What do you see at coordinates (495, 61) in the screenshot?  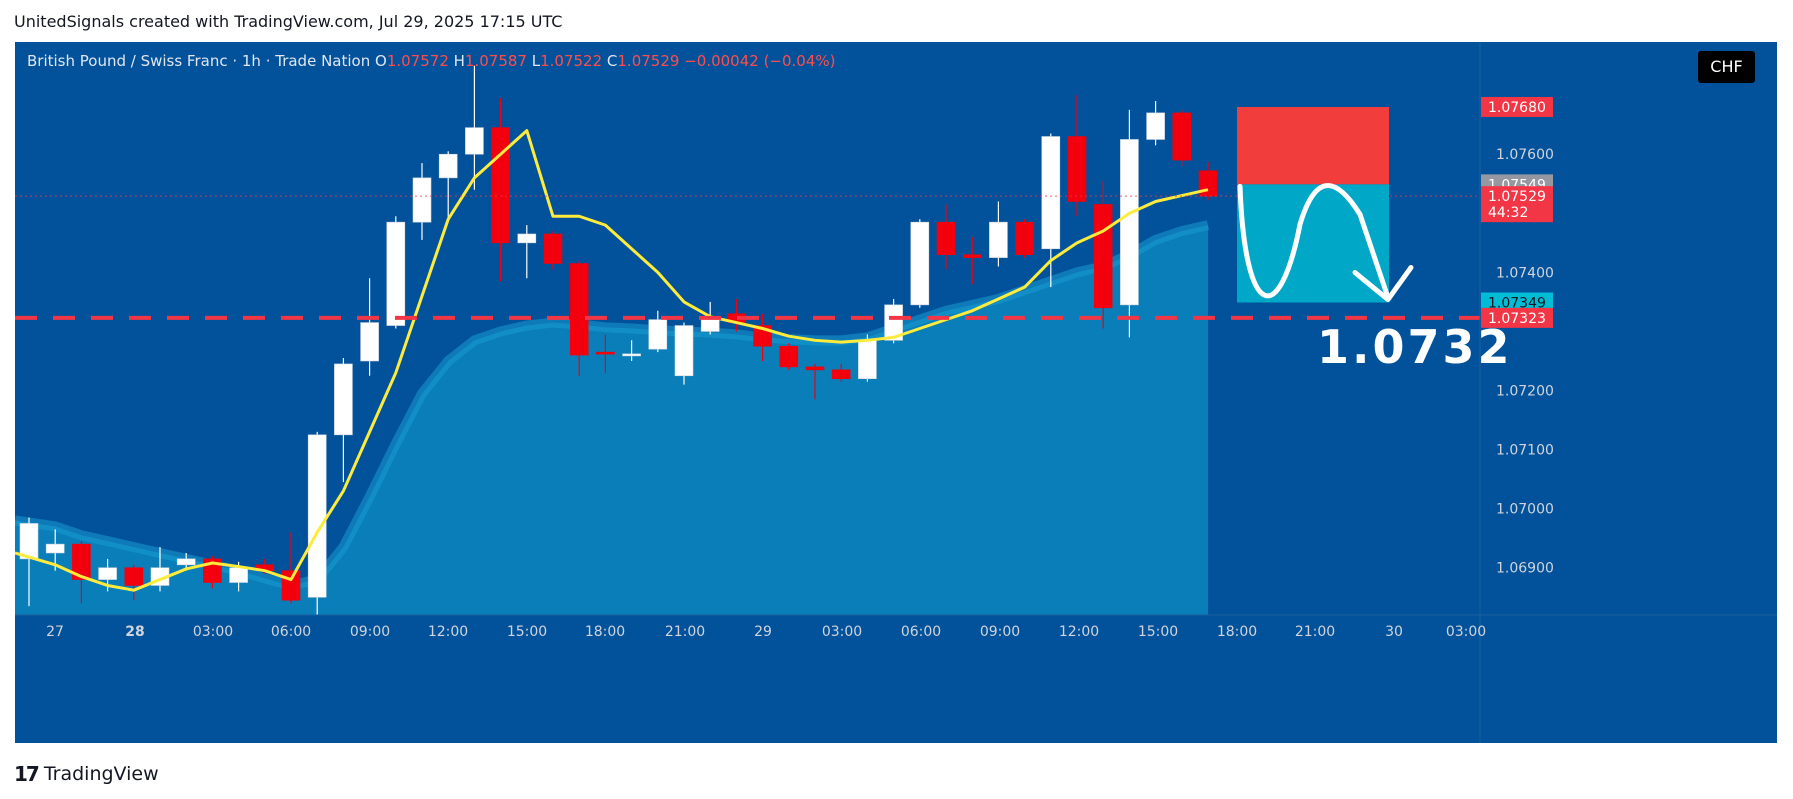 I see `high-value: 1.07587` at bounding box center [495, 61].